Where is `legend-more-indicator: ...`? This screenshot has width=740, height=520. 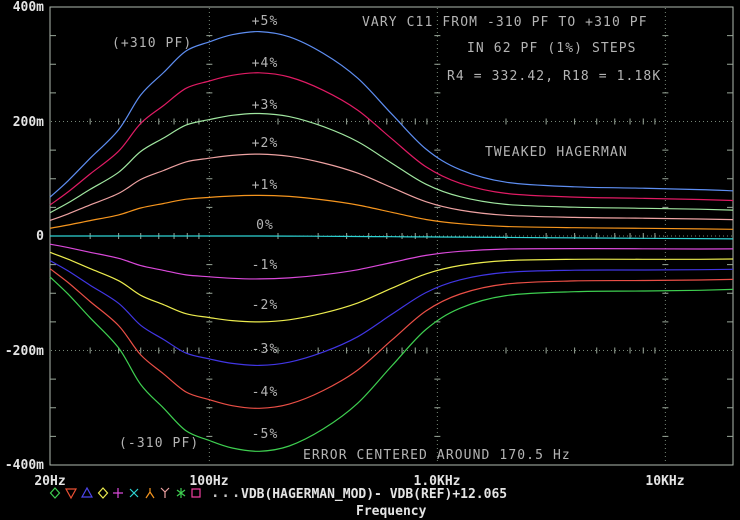 legend-more-indicator: ... is located at coordinates (227, 493).